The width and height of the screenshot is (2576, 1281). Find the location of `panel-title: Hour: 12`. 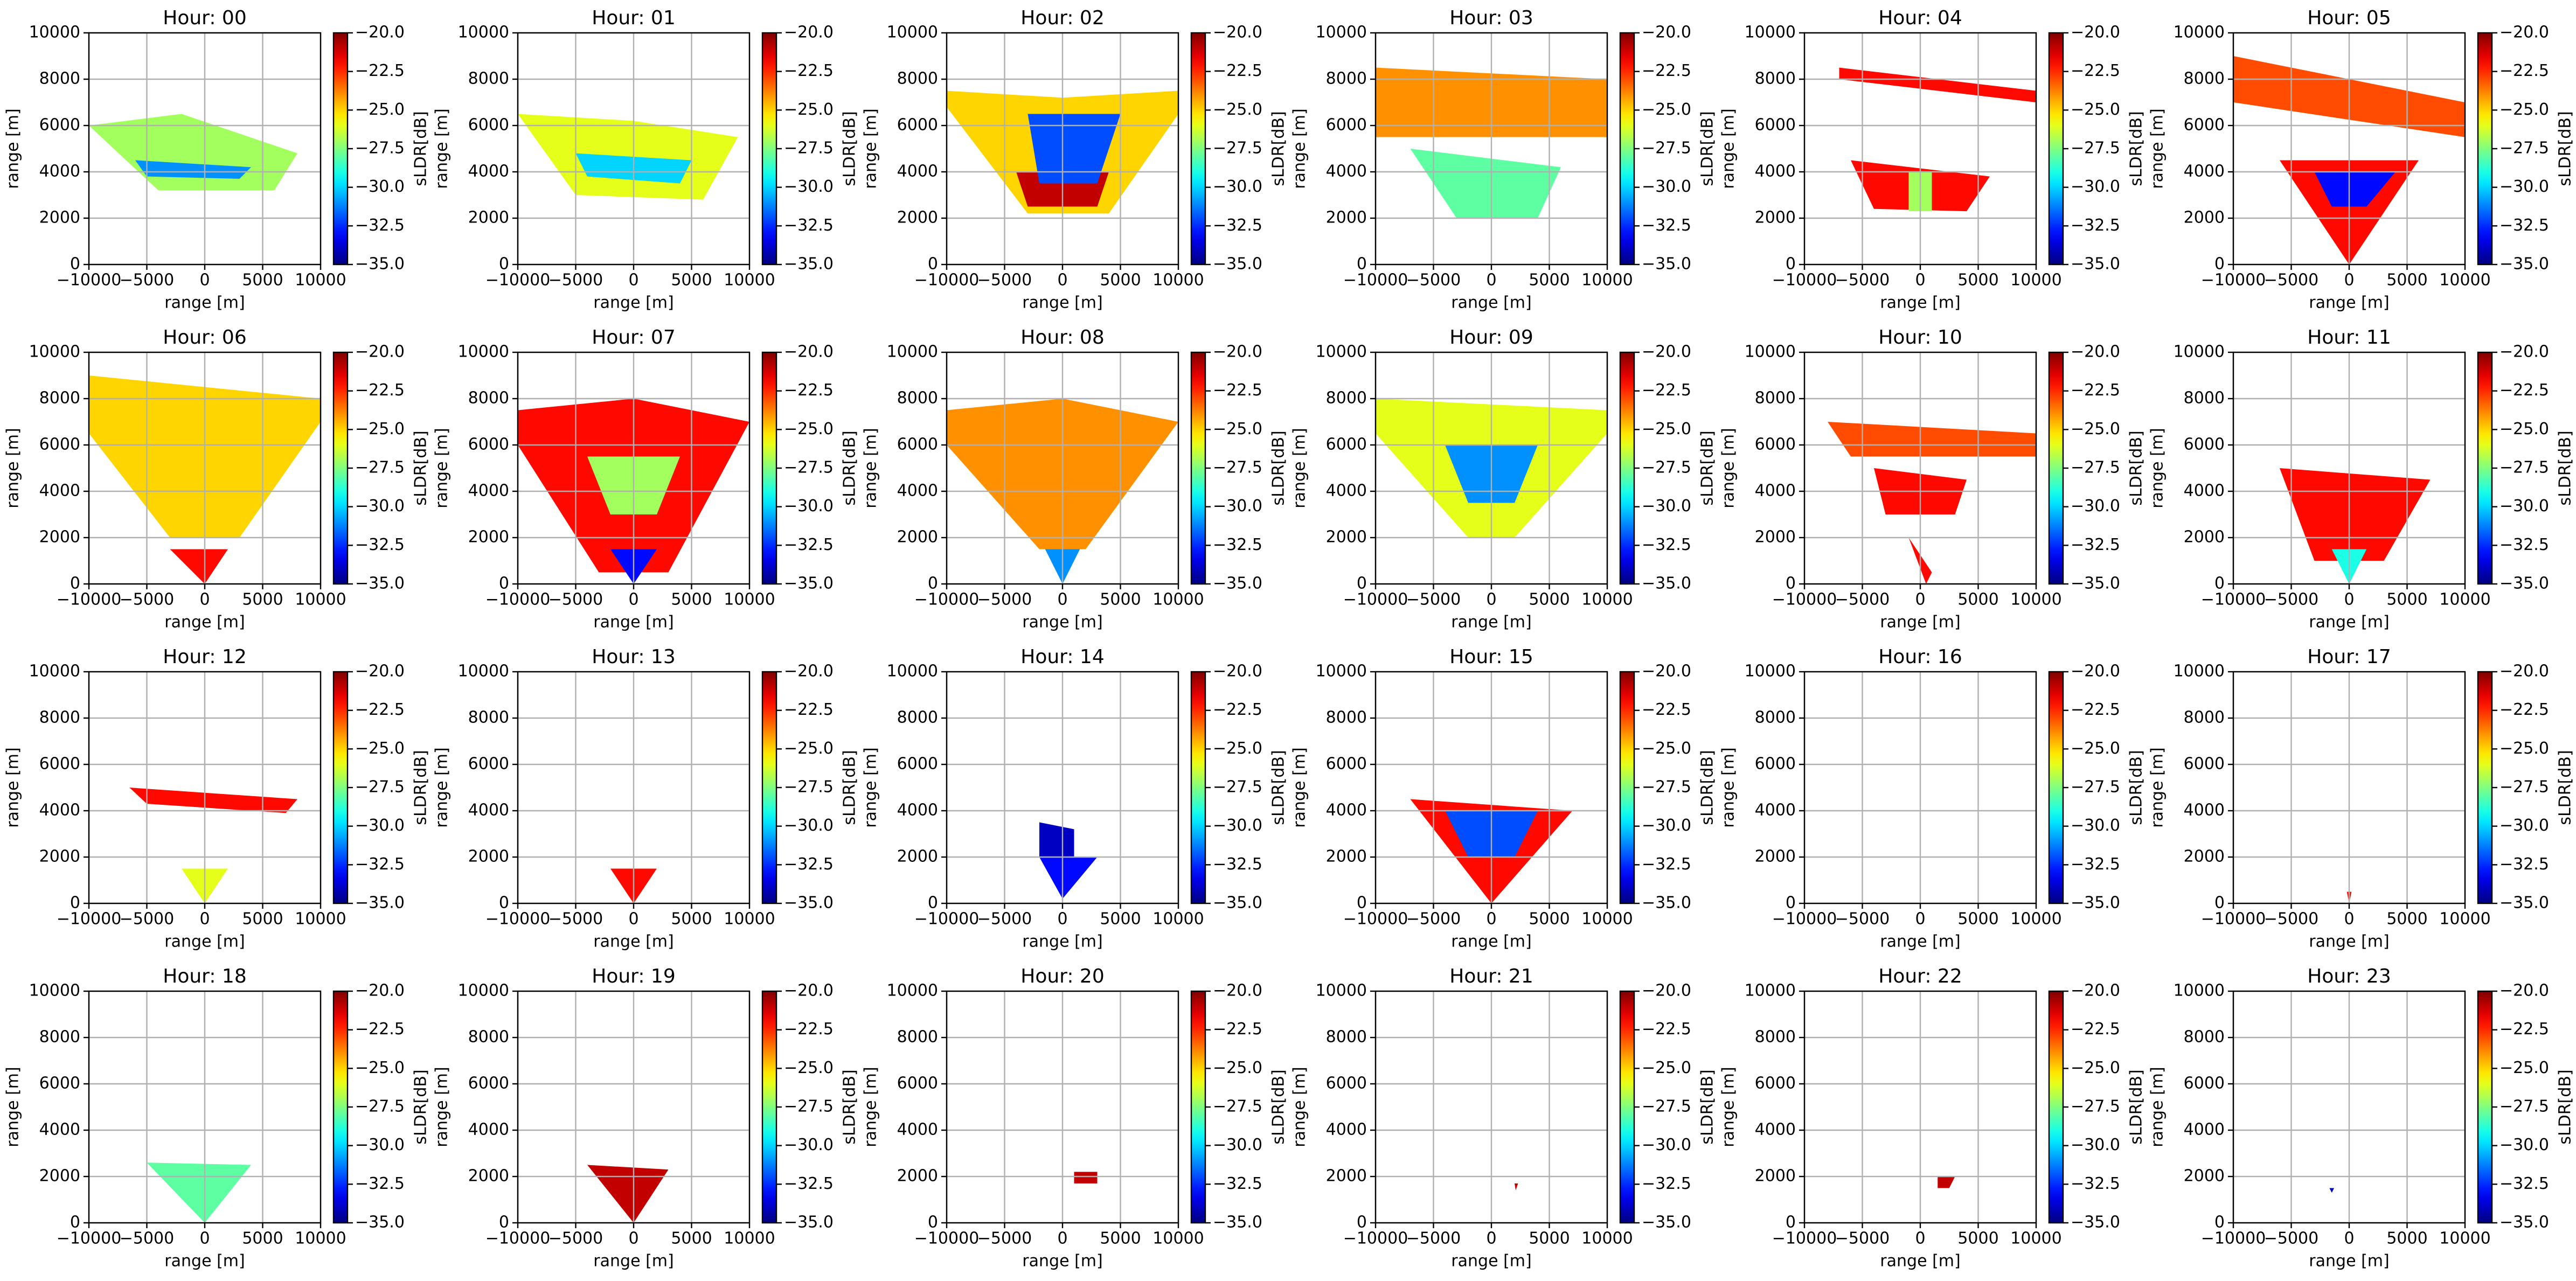

panel-title: Hour: 12 is located at coordinates (204, 657).